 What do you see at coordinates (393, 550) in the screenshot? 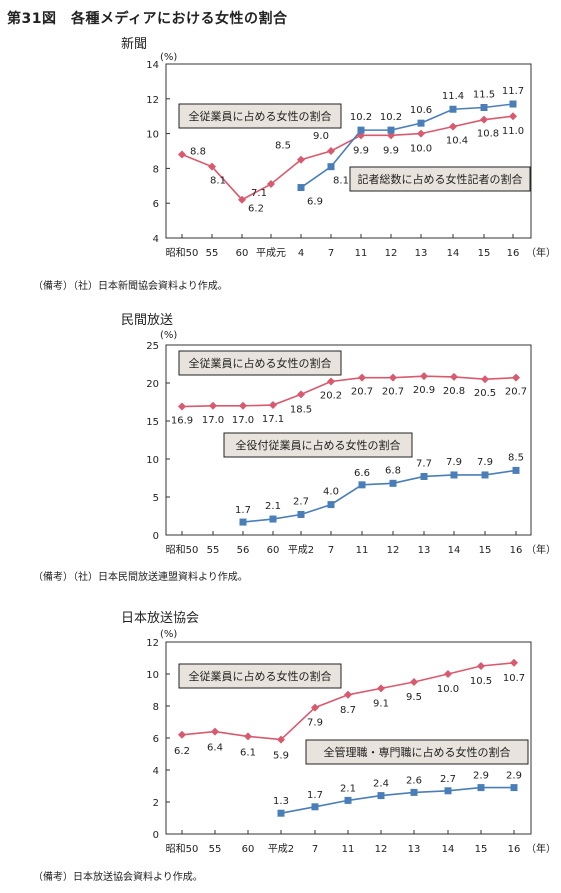
I see `x-tick-label: 12` at bounding box center [393, 550].